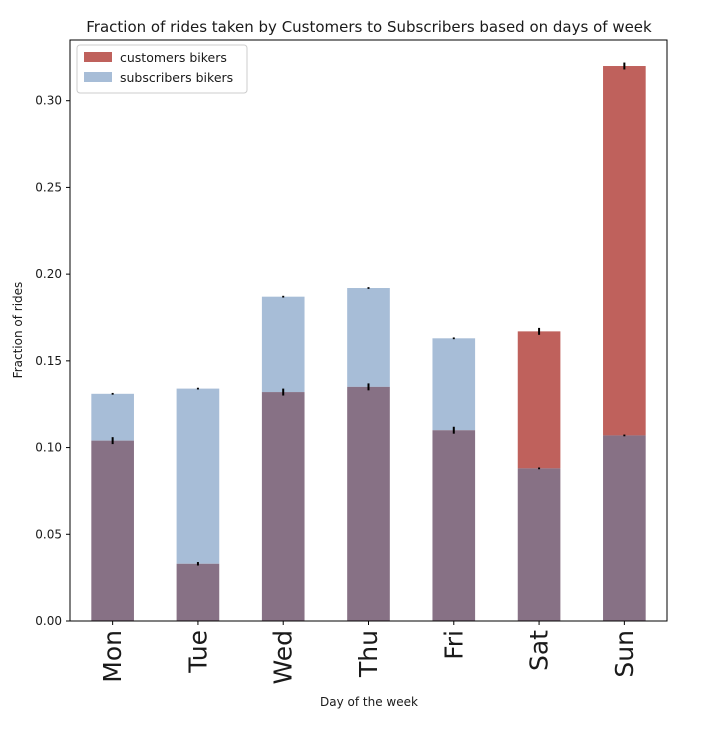 Image resolution: width=716 pixels, height=732 pixels. What do you see at coordinates (48, 621) in the screenshot?
I see `y-tick-label: 0.00` at bounding box center [48, 621].